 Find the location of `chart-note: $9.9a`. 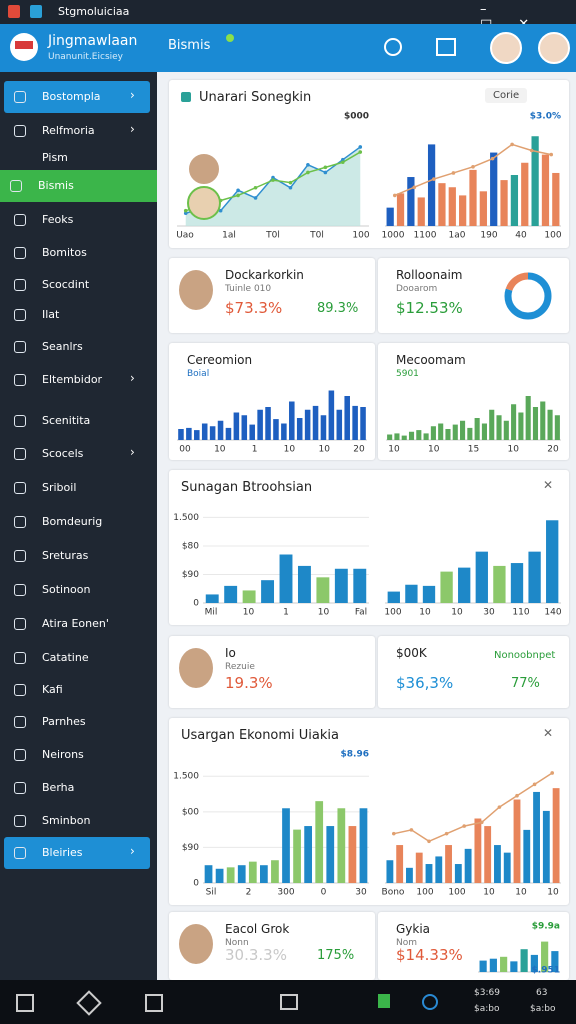

chart-note: $9.9a is located at coordinates (546, 927).